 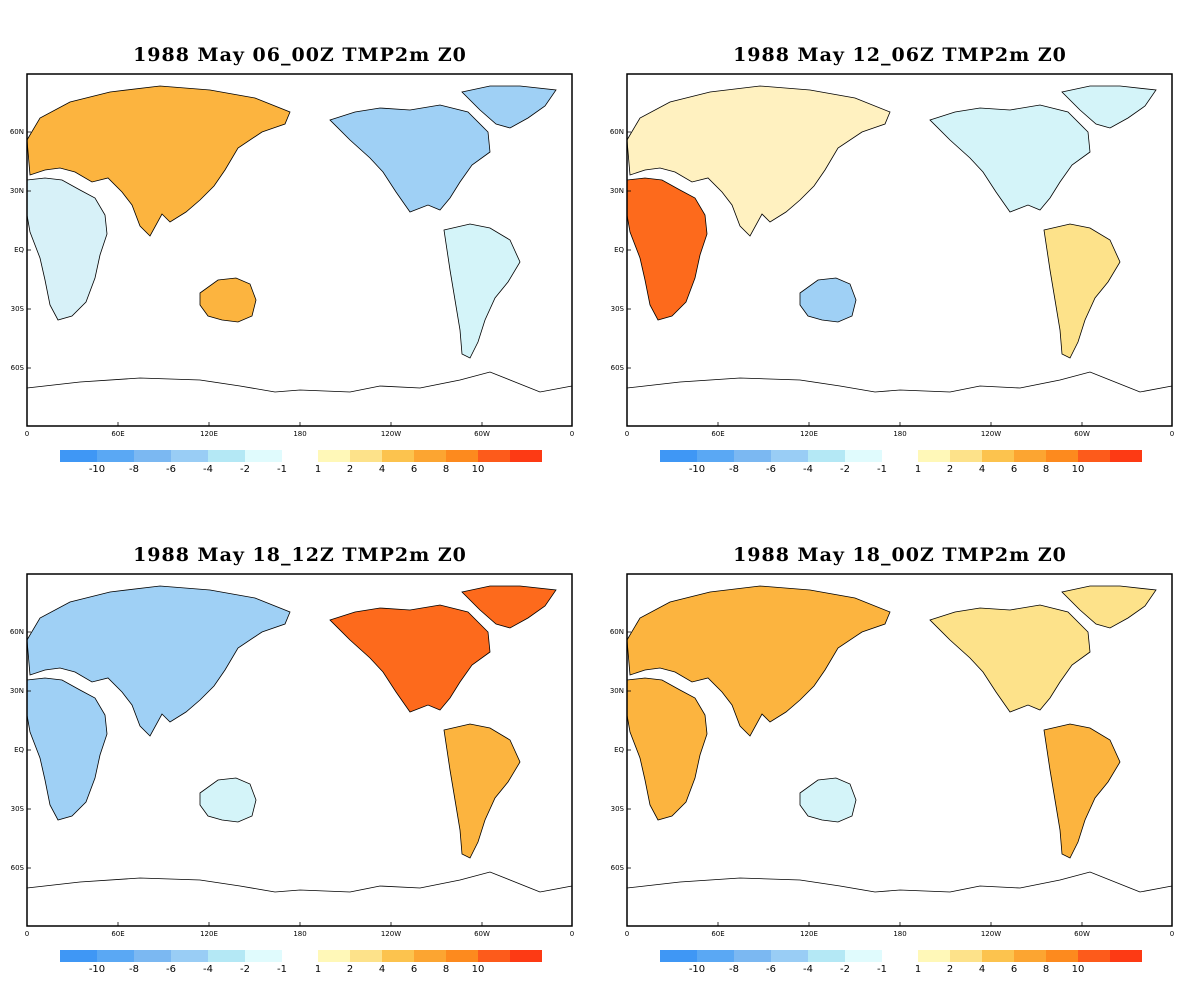 I want to click on colorbar-label: -8, so click(x=134, y=969).